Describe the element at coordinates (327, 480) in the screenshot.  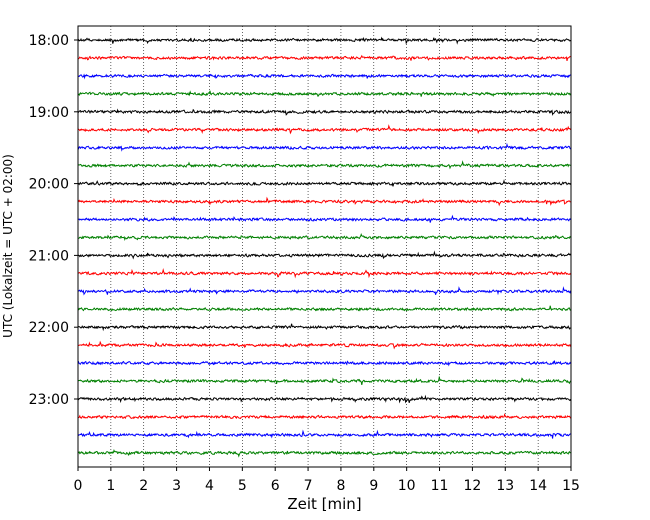
I see `x-axis-ticks: 0 1 2 3 4 5 6 7 8 9 10 11 12 13 14 15` at that location.